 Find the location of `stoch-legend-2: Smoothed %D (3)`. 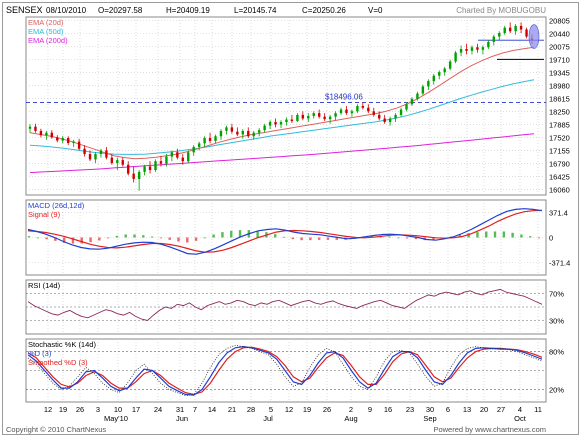

stoch-legend-2: Smoothed %D (3) is located at coordinates (58, 362).